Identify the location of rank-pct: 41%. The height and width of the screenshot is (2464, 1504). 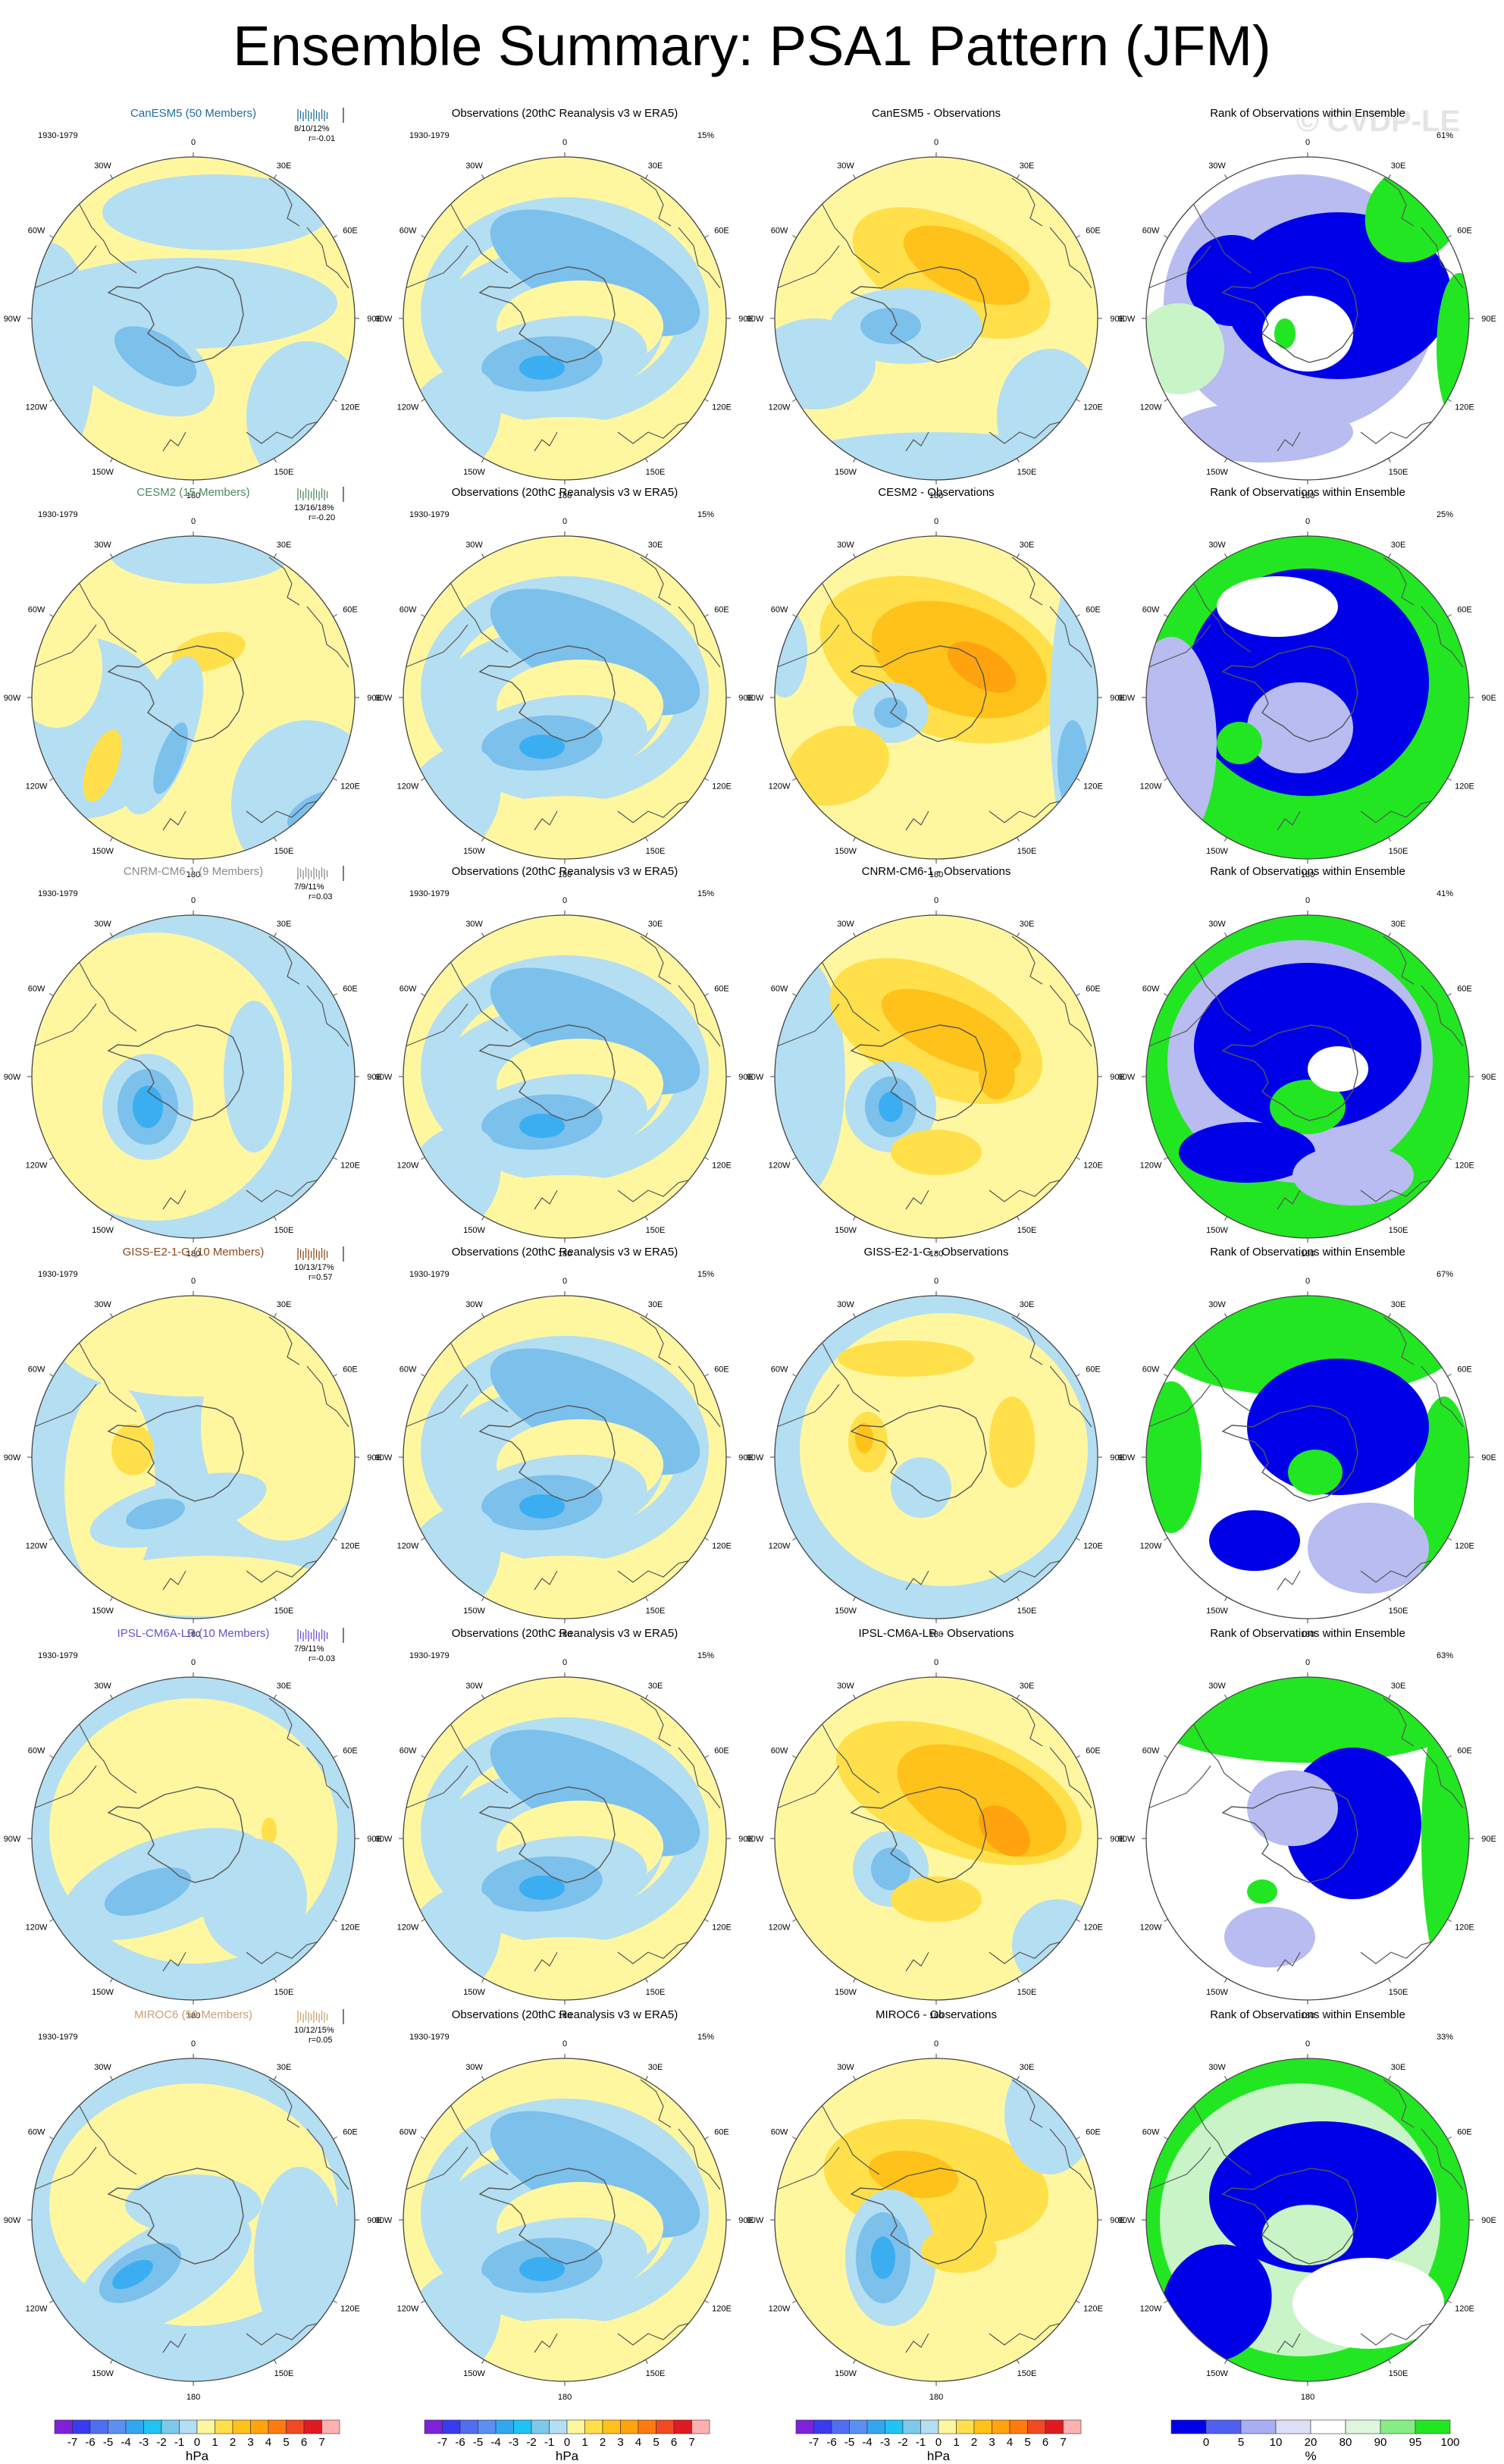
(1445, 894).